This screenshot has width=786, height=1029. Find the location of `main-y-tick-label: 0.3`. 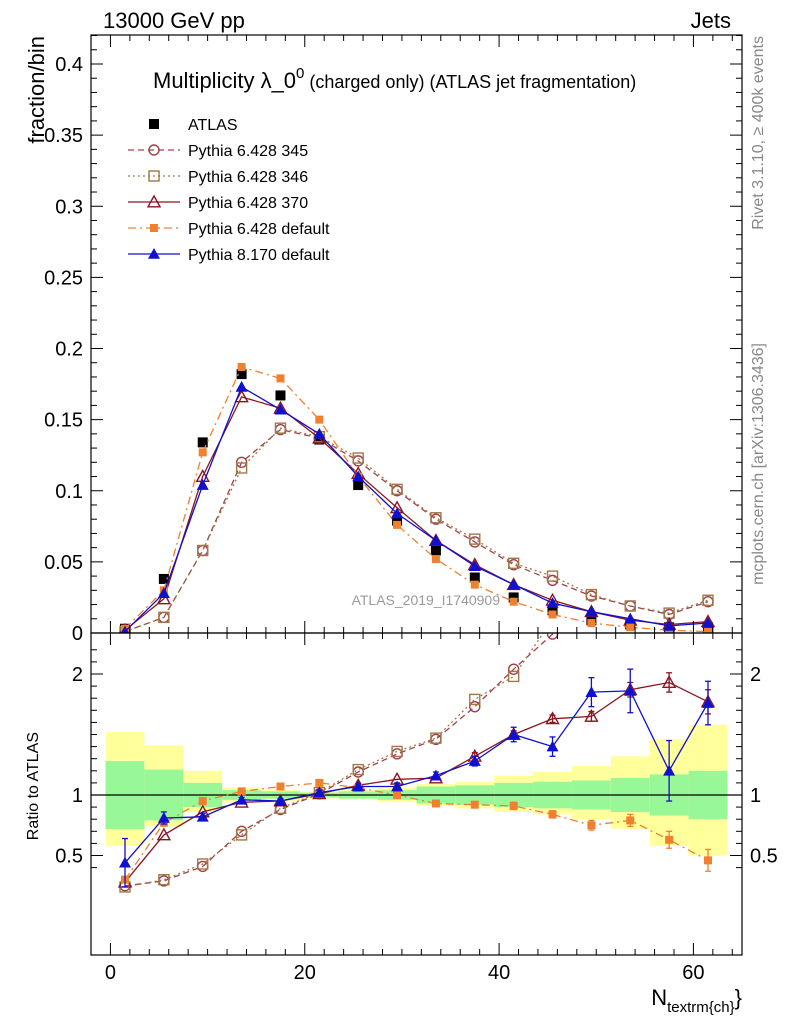

main-y-tick-label: 0.3 is located at coordinates (69, 207).